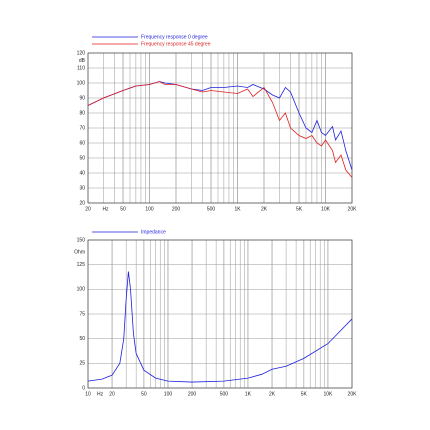 Image resolution: width=430 pixels, height=430 pixels. I want to click on y-tick-label: 110, so click(81, 68).